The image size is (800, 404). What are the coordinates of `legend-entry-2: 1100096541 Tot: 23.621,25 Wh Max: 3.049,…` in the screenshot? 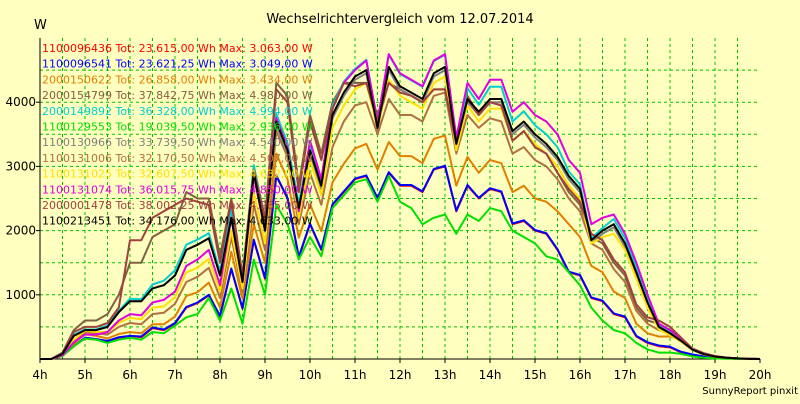 It's located at (177, 64).